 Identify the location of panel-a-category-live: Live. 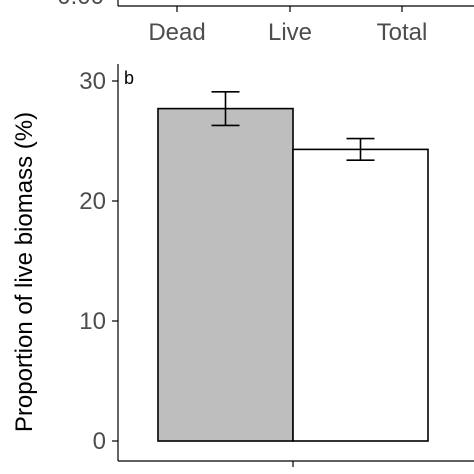
(290, 32).